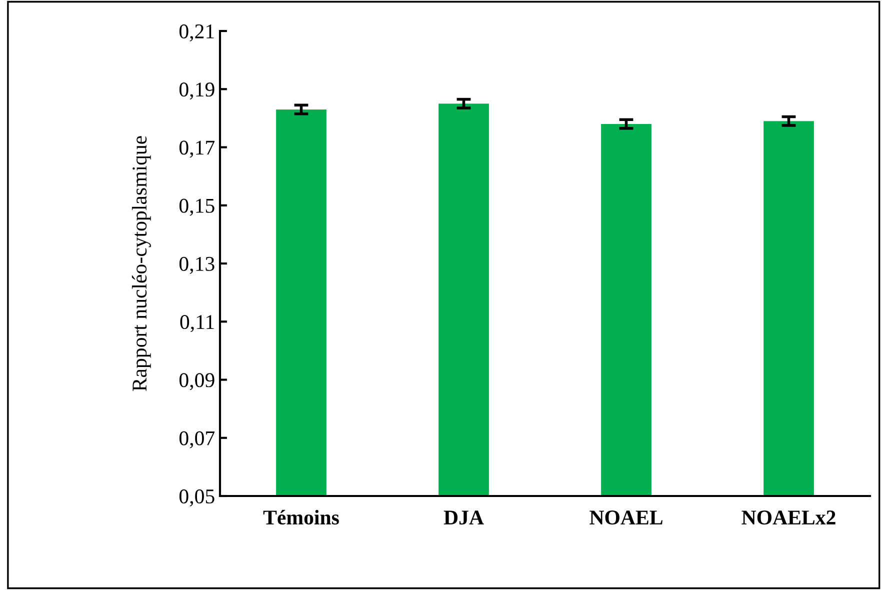 The height and width of the screenshot is (590, 882). I want to click on y-tick-label: 0,09, so click(196, 381).